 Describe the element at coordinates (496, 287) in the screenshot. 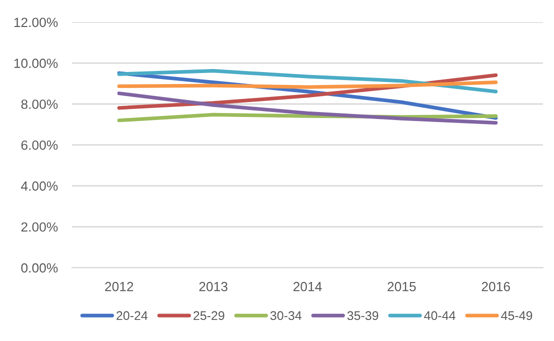

I see `x-tick-label: 2016` at that location.